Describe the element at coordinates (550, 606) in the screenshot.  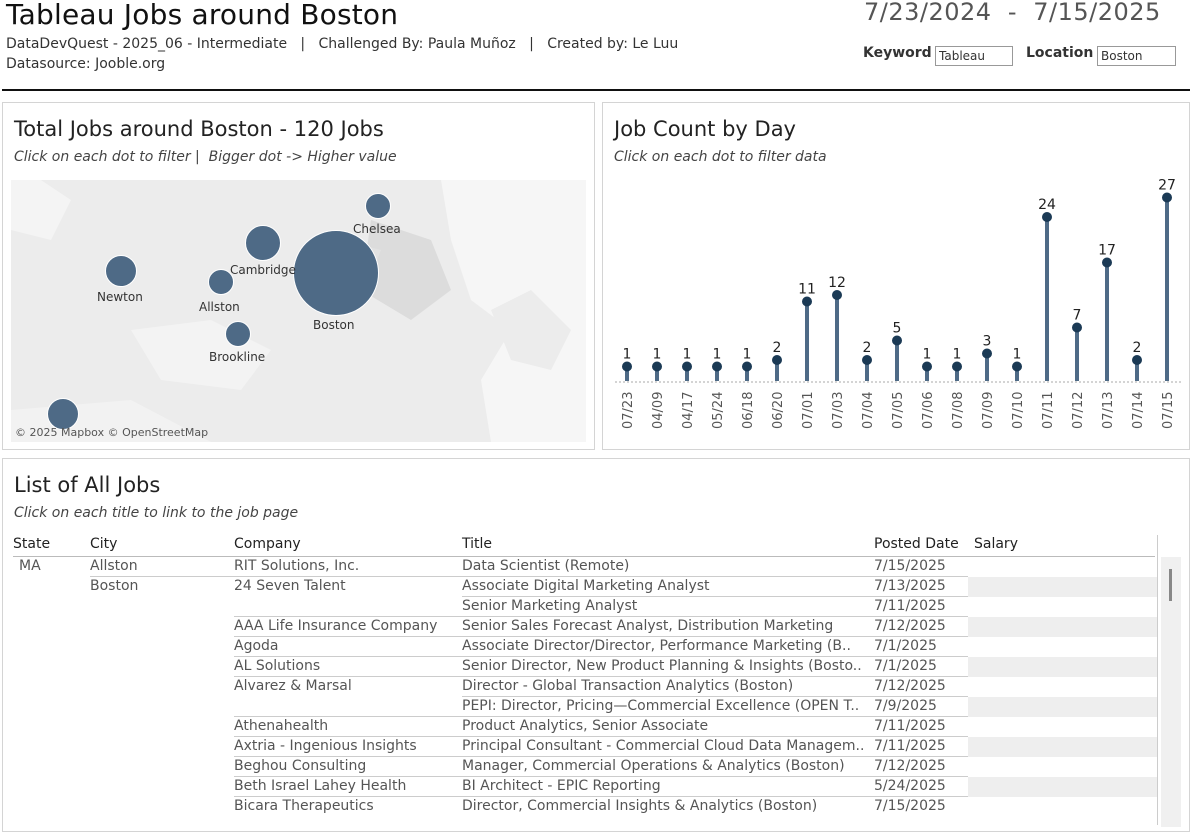
I see `job-title-link: Senior Marketing Analyst` at that location.